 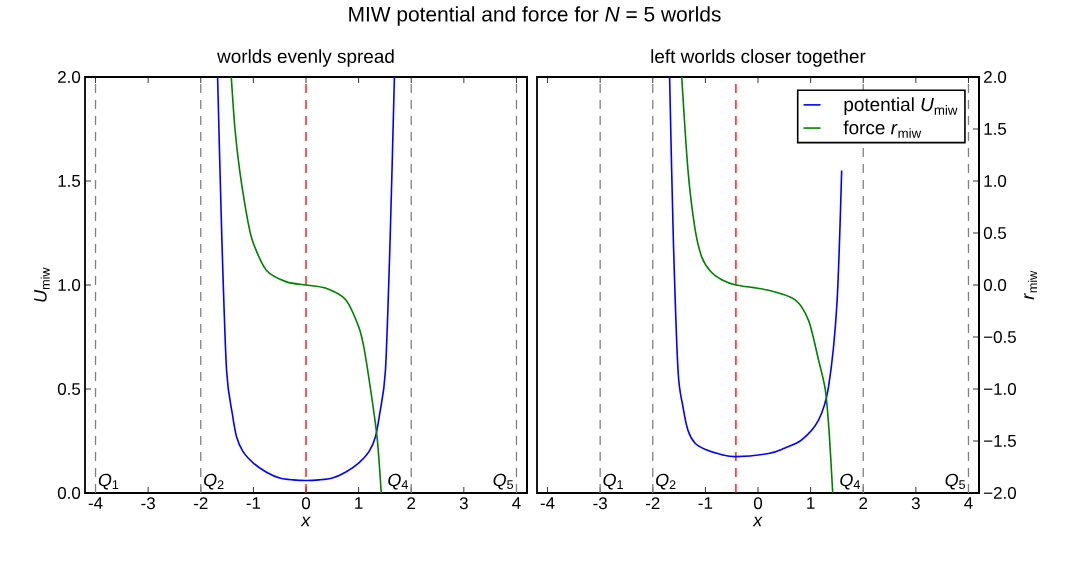 I want to click on y2-tick-label: 1.0, so click(x=995, y=181).